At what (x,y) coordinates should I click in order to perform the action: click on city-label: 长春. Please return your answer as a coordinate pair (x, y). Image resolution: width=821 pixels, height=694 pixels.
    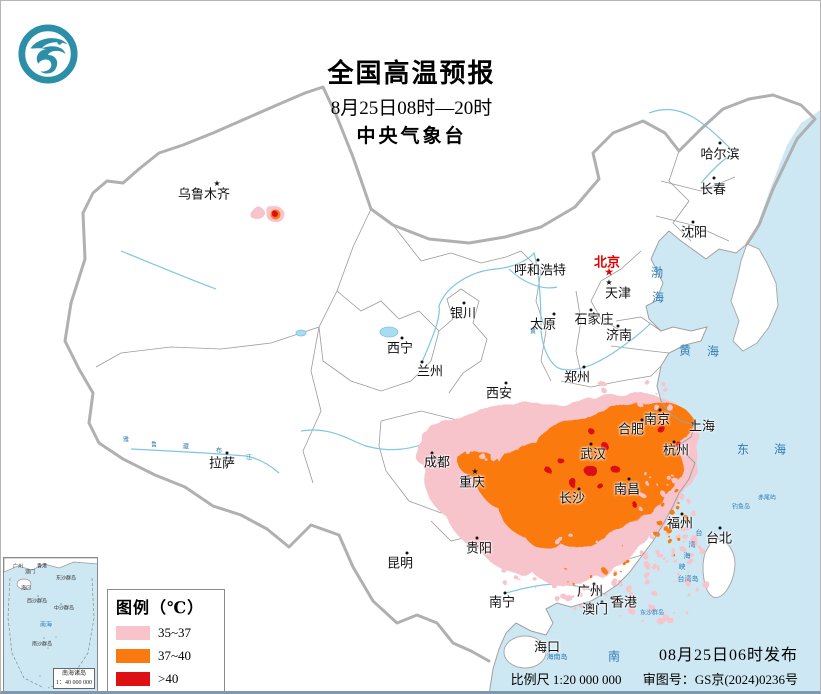
    Looking at the image, I should click on (713, 189).